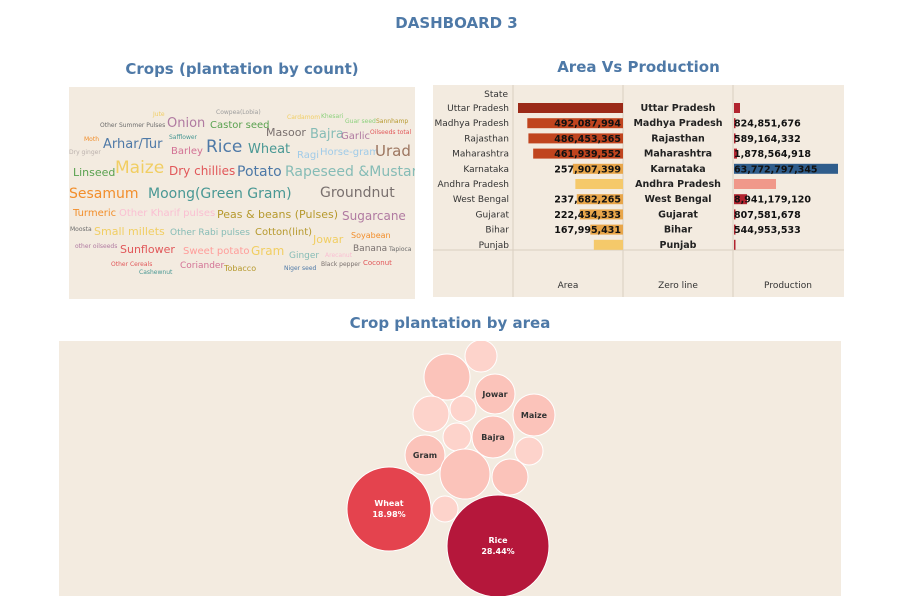 The image size is (913, 611). What do you see at coordinates (393, 151) in the screenshot?
I see `wordcloud-word: Urad` at bounding box center [393, 151].